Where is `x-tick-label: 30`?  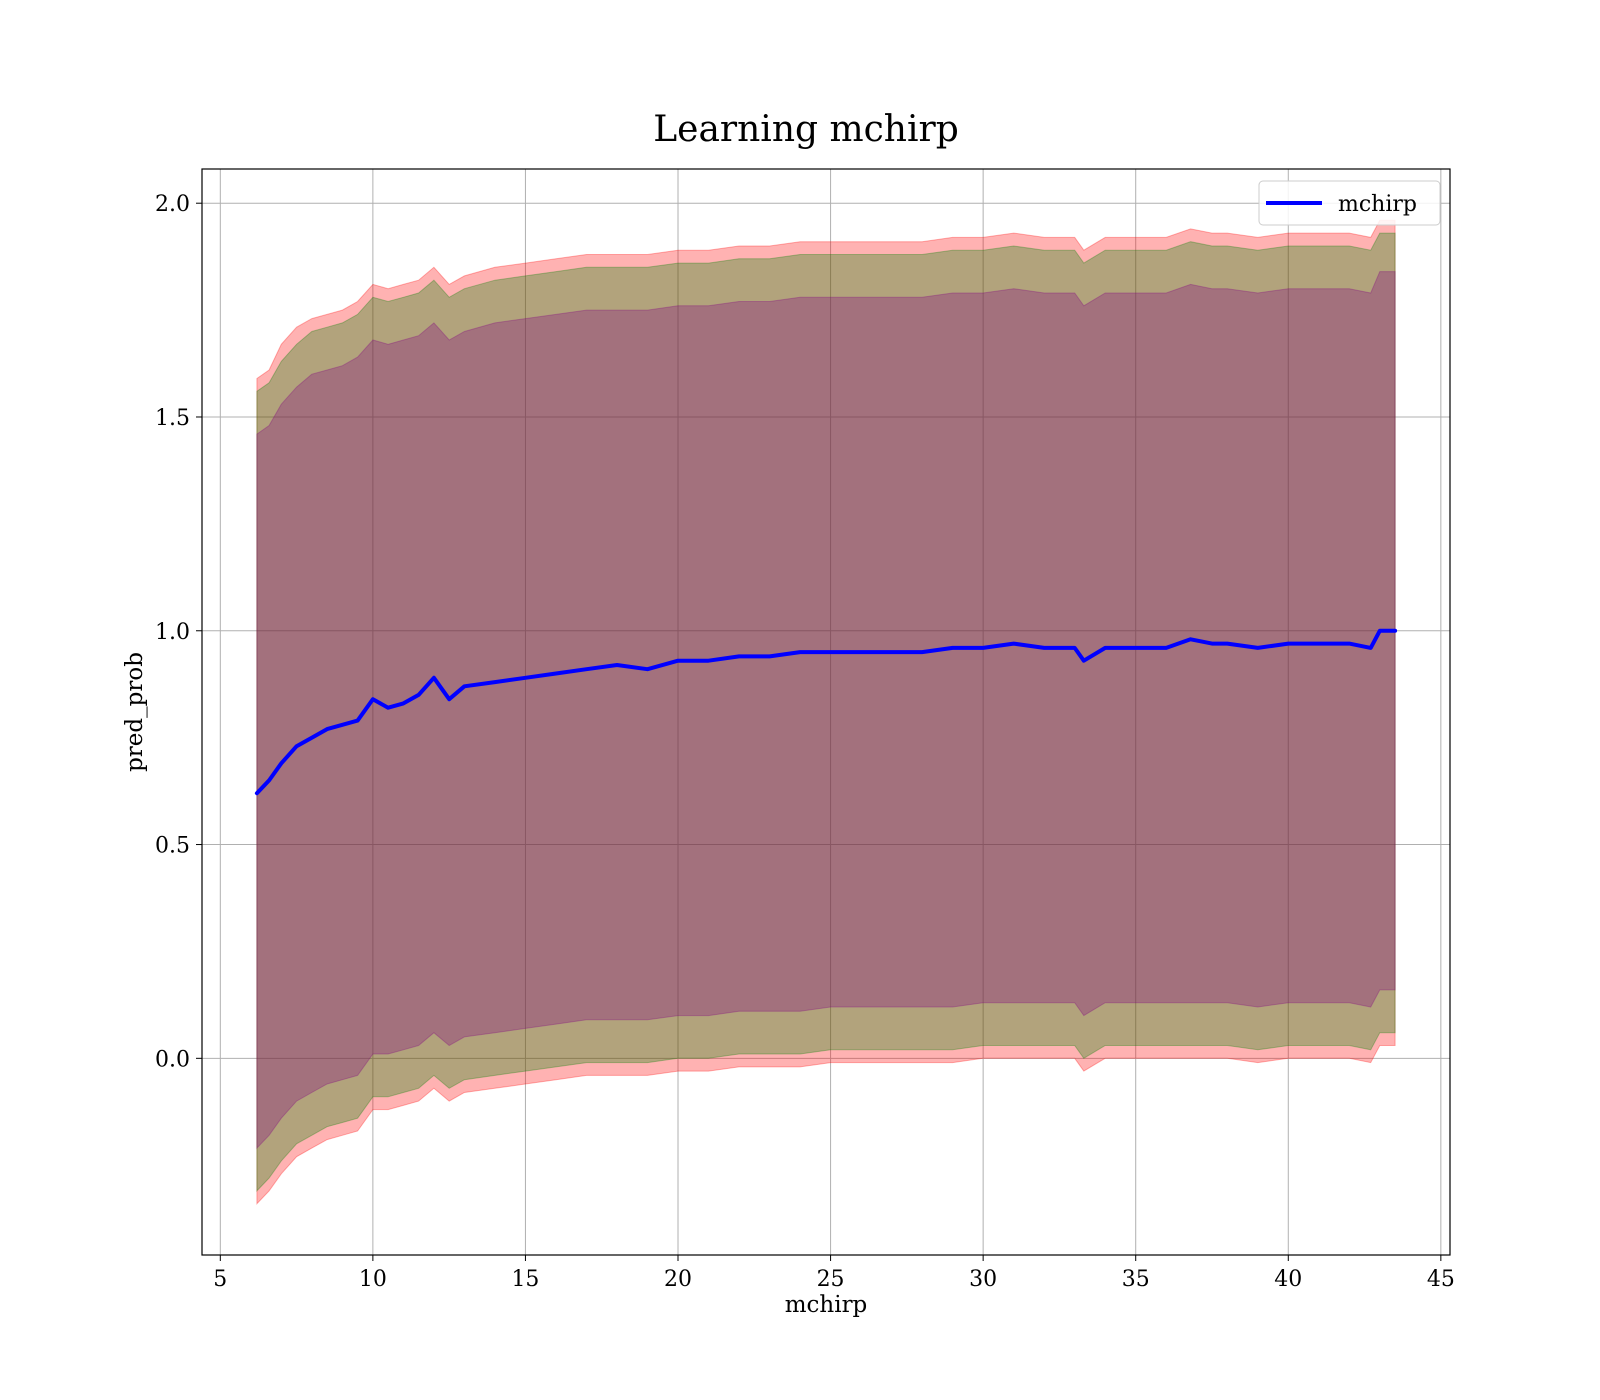
x-tick-label: 30 is located at coordinates (983, 1279).